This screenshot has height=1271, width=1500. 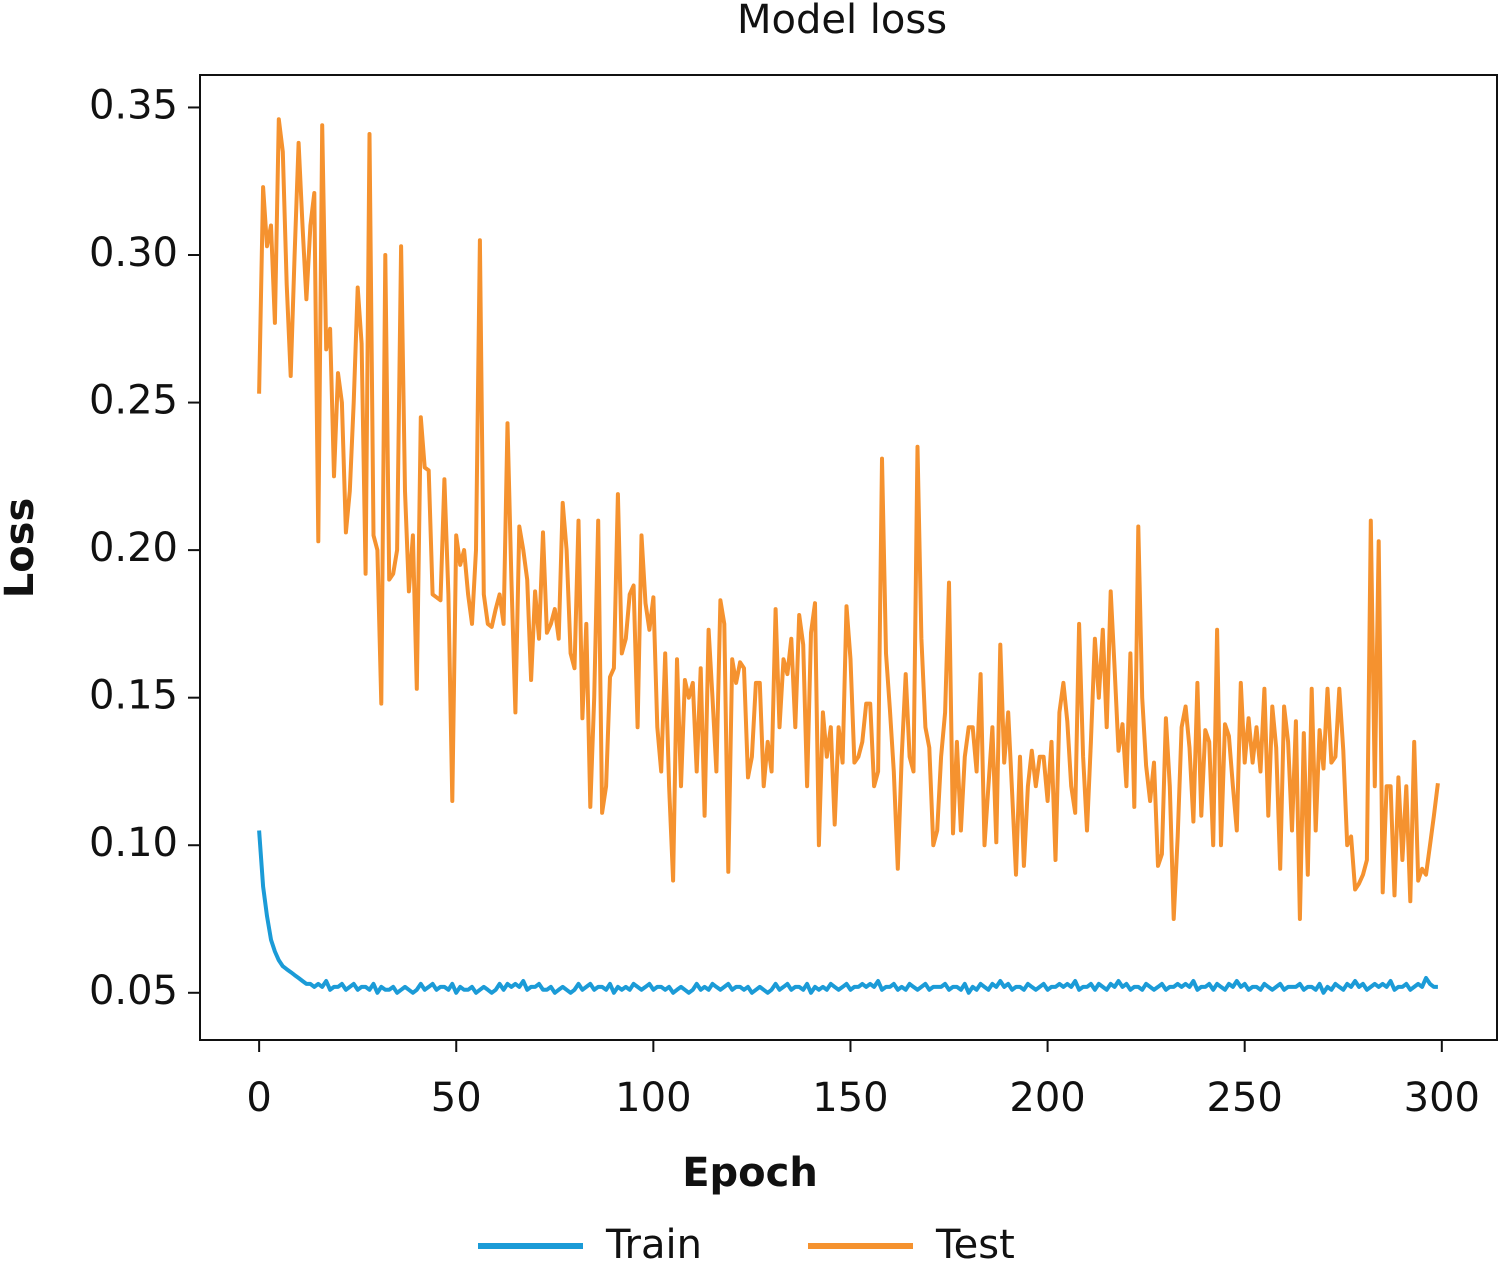 I want to click on x-tick-label: 250, so click(x=1245, y=1098).